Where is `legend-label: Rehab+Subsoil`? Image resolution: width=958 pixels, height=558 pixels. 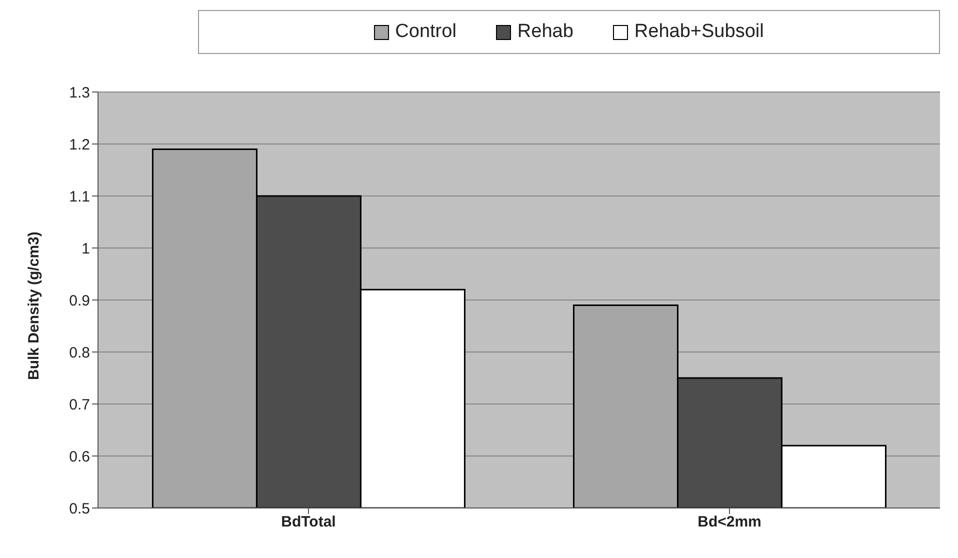 legend-label: Rehab+Subsoil is located at coordinates (698, 32).